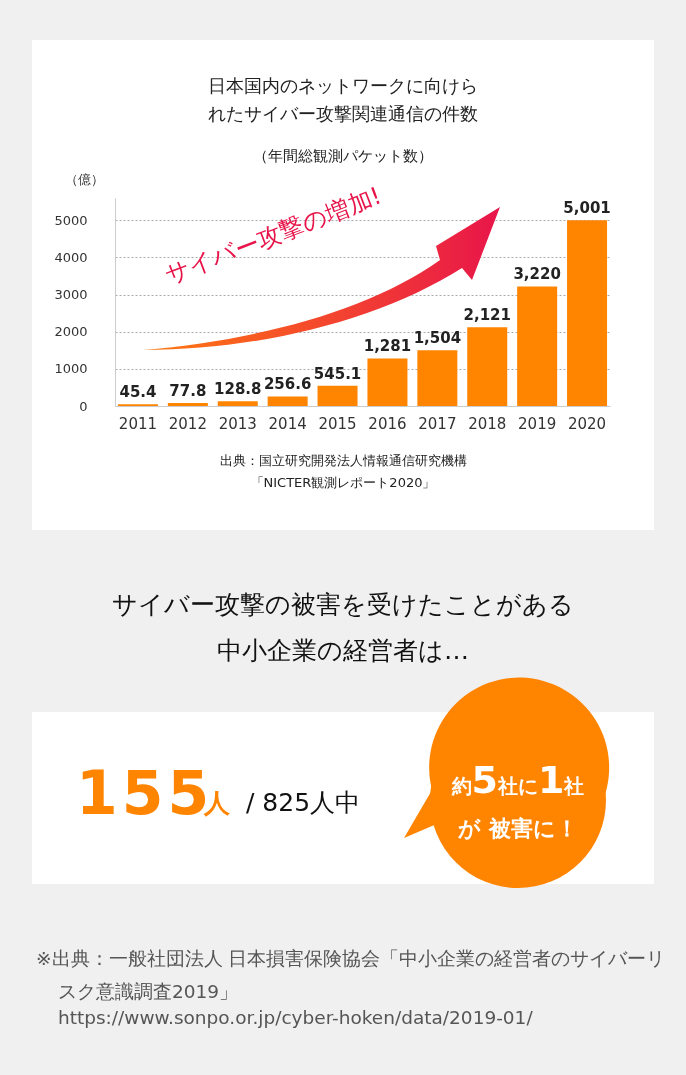 The height and width of the screenshot is (1075, 686). I want to click on y-tick-label: 3000, so click(71, 295).